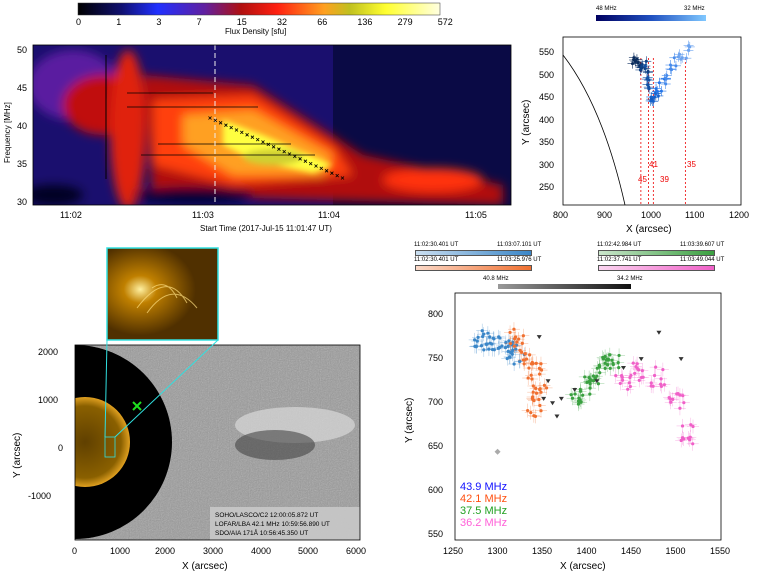 This screenshot has height=577, width=768. I want to click on tick-label: 45, so click(22, 88).